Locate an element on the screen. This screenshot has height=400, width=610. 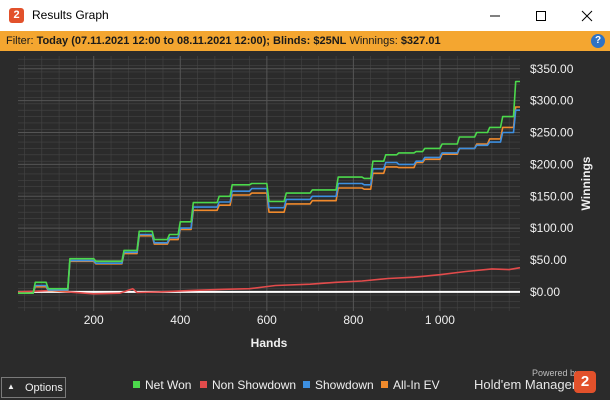
maximize-icon is located at coordinates (541, 16).